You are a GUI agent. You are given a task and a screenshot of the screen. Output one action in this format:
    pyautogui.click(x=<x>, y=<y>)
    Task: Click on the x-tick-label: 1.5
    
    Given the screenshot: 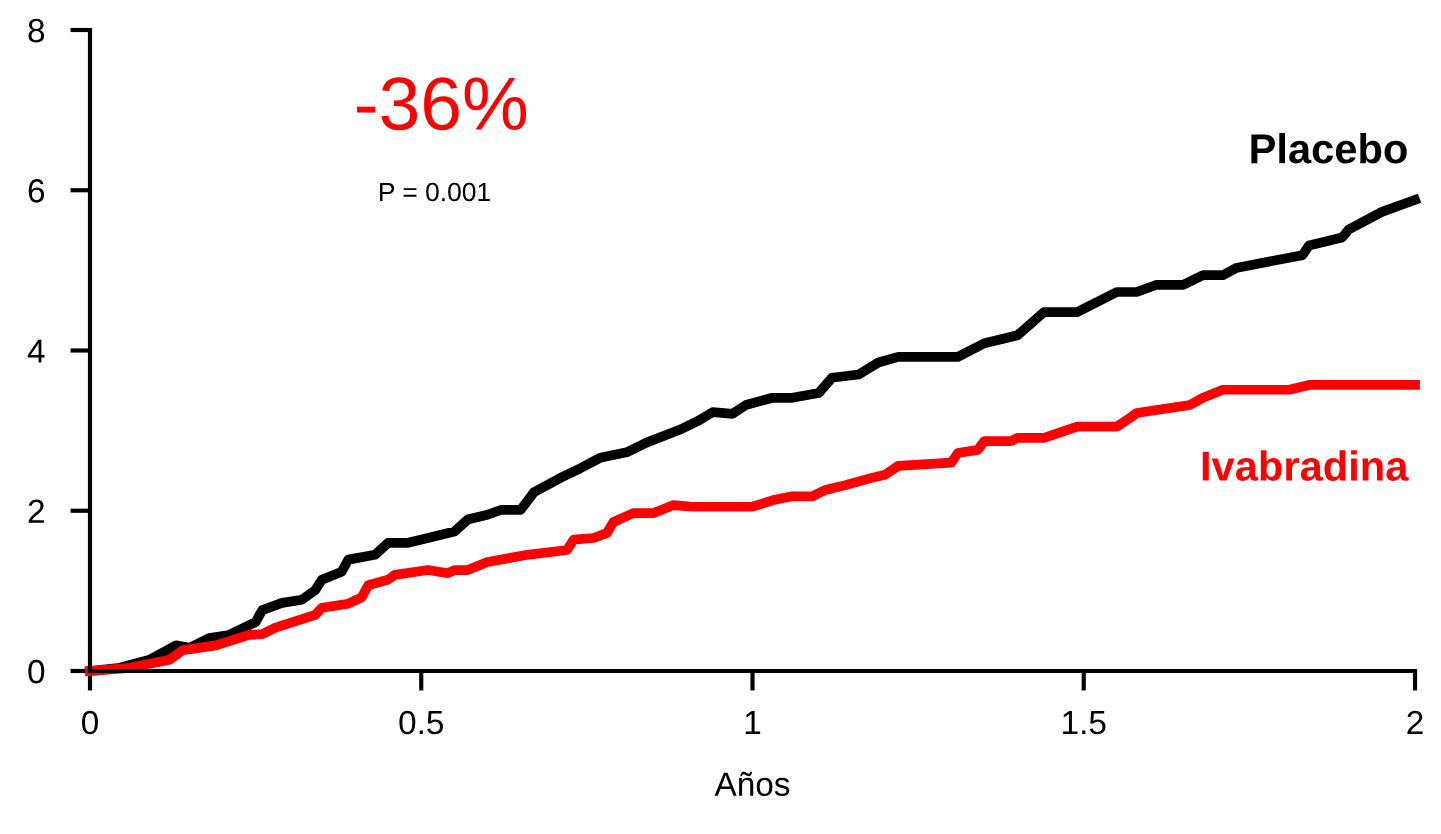 What is the action you would take?
    pyautogui.click(x=1084, y=723)
    